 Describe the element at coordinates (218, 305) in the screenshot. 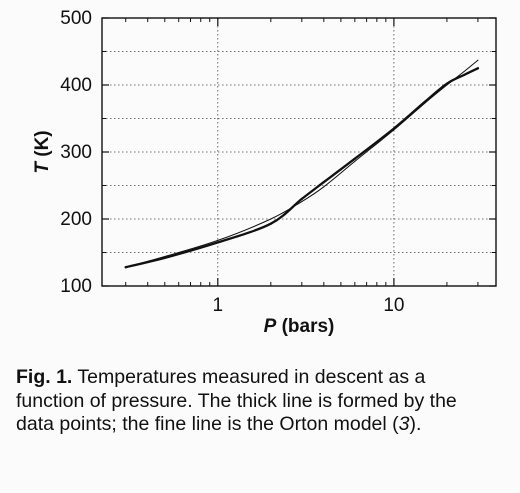

I see `x-tick-label: 1` at that location.